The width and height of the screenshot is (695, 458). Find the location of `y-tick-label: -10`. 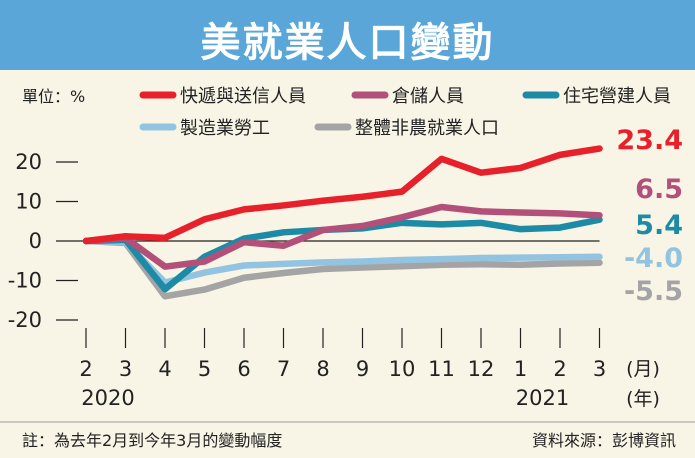

y-tick-label: -10 is located at coordinates (25, 281).